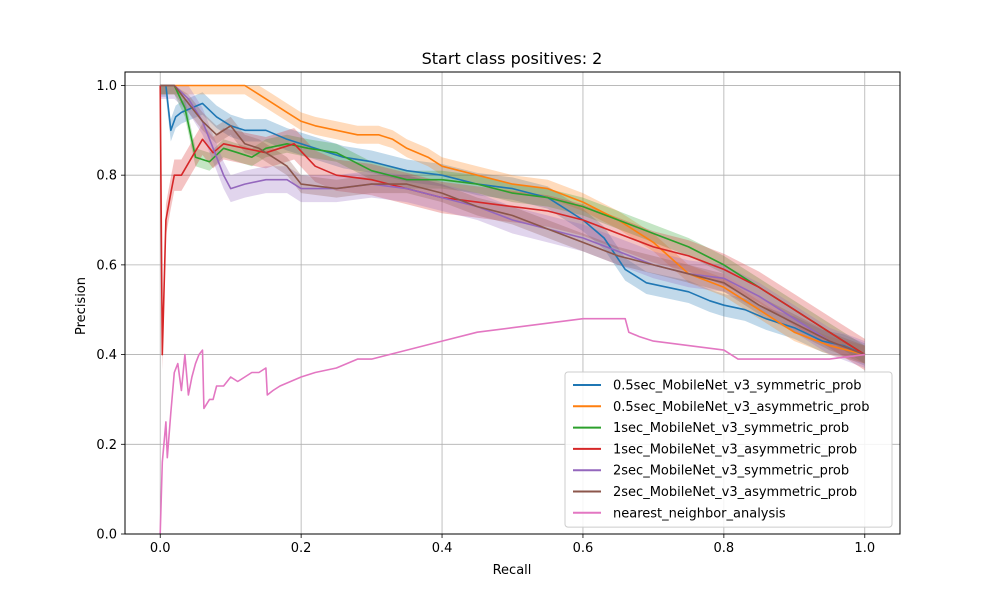 The height and width of the screenshot is (600, 1000). Describe the element at coordinates (731, 471) in the screenshot. I see `legend-label: 2sec_MobileNet_v3_symmetric_prob` at that location.